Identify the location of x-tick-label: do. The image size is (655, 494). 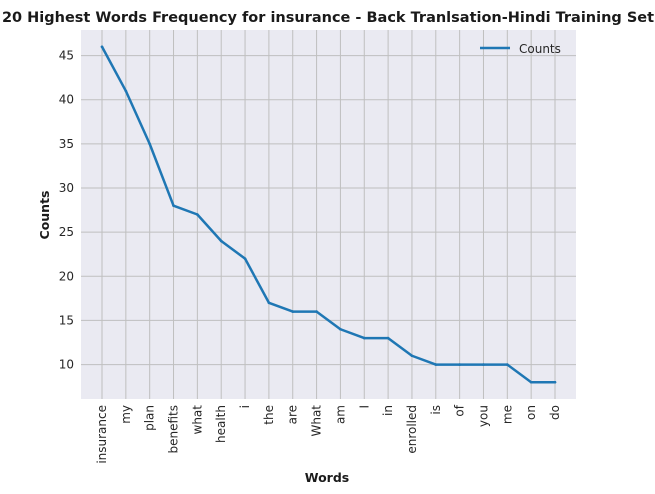
(555, 412).